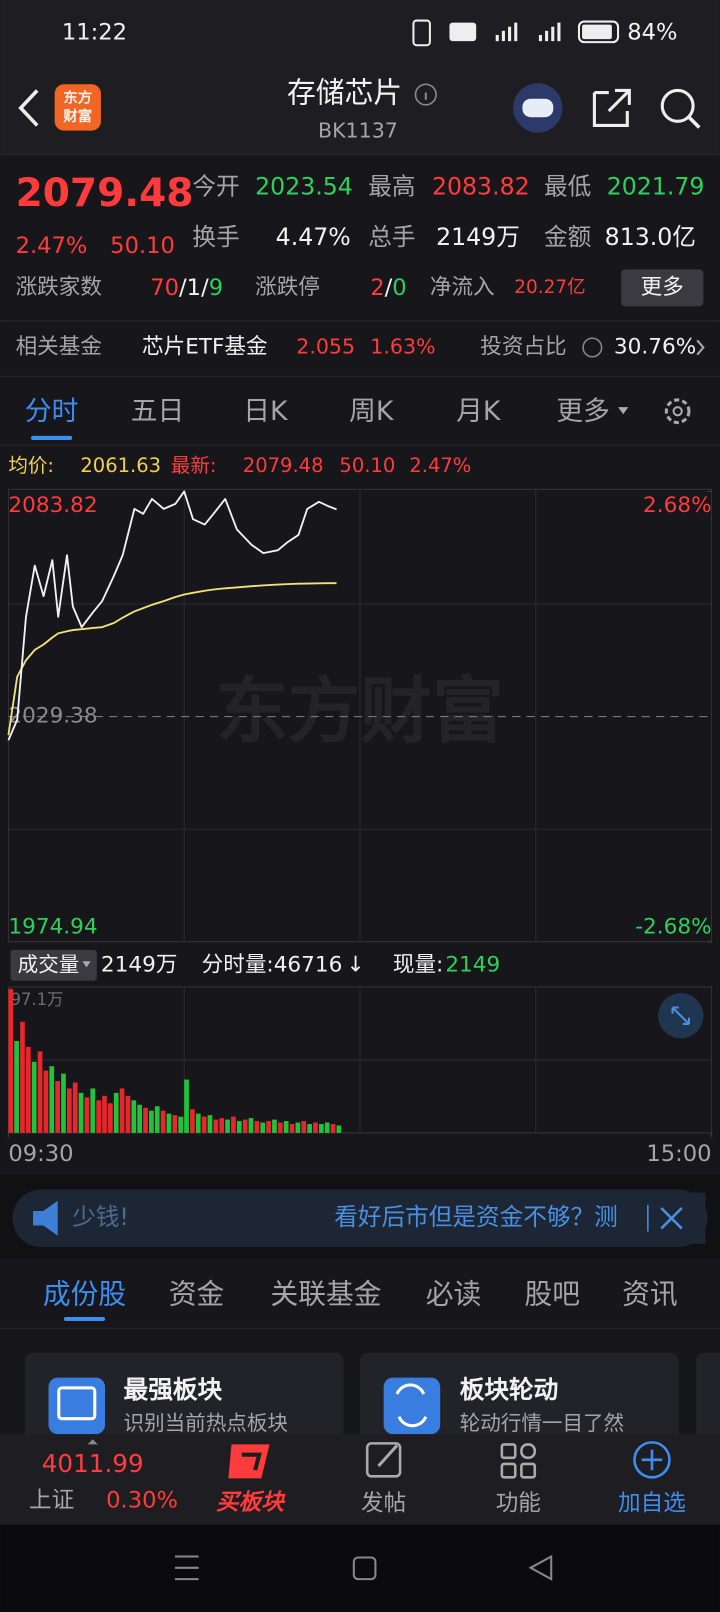  Describe the element at coordinates (478, 237) in the screenshot. I see `volume: 2149万` at that location.